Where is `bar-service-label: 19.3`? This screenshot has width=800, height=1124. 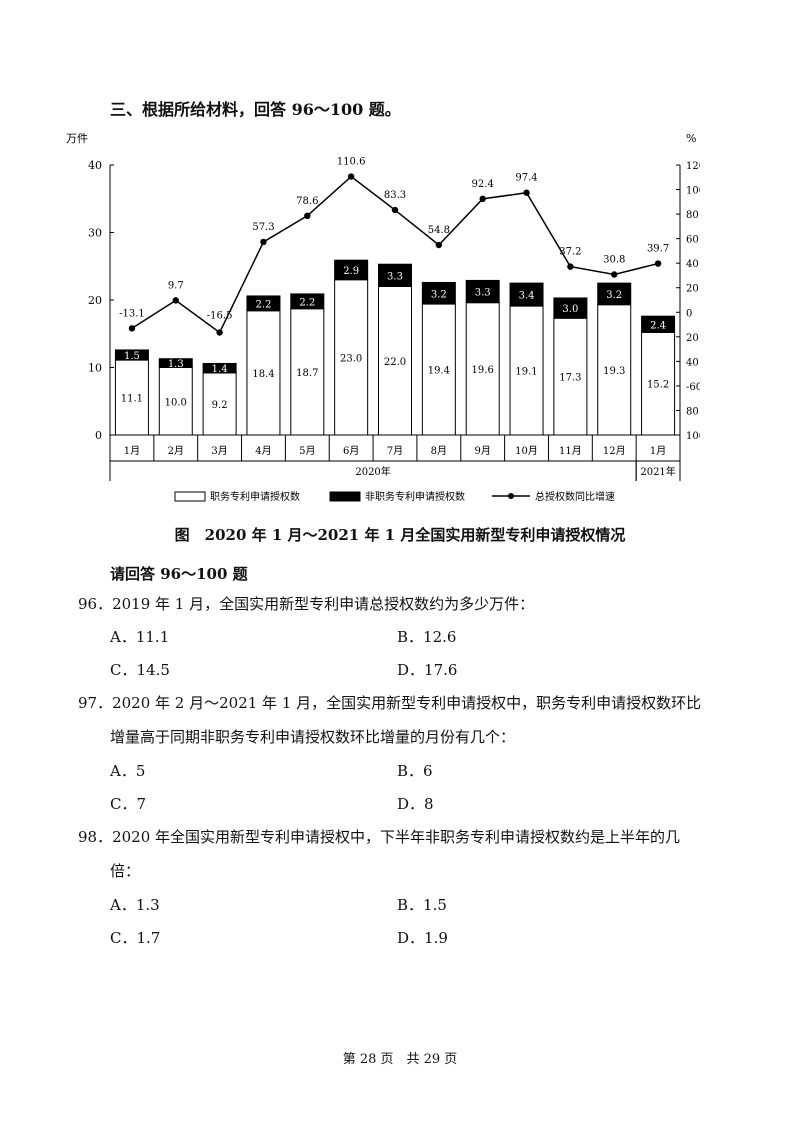 bar-service-label: 19.3 is located at coordinates (614, 371).